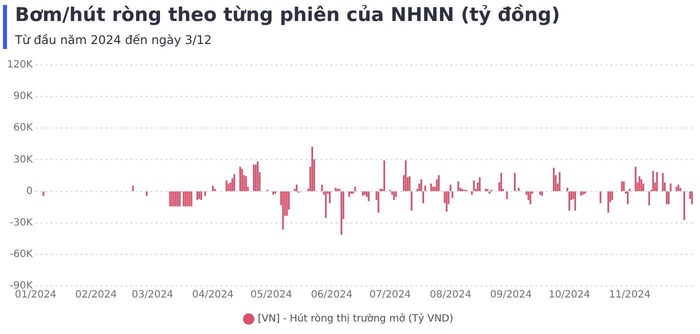 The height and width of the screenshot is (334, 700). Describe the element at coordinates (213, 295) in the screenshot. I see `x-tick-label: 04/2024` at that location.